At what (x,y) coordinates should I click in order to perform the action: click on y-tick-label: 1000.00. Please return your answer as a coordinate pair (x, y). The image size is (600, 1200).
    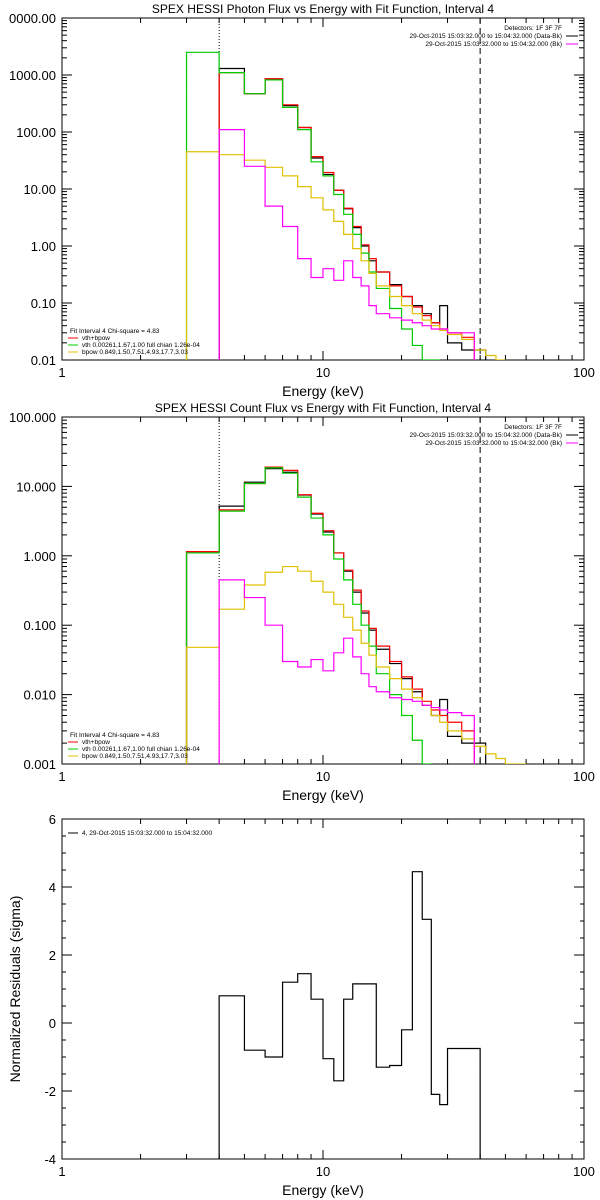
    Looking at the image, I should click on (32, 75).